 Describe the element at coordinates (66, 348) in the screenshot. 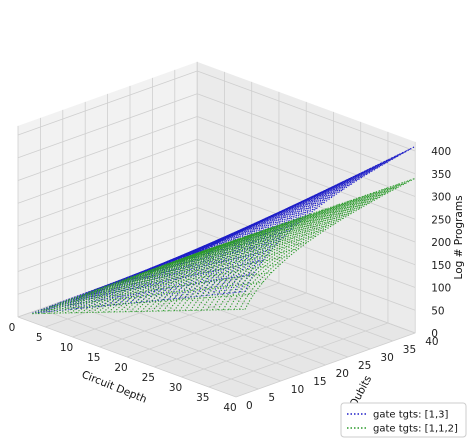

I see `x-tick-label: 10` at that location.